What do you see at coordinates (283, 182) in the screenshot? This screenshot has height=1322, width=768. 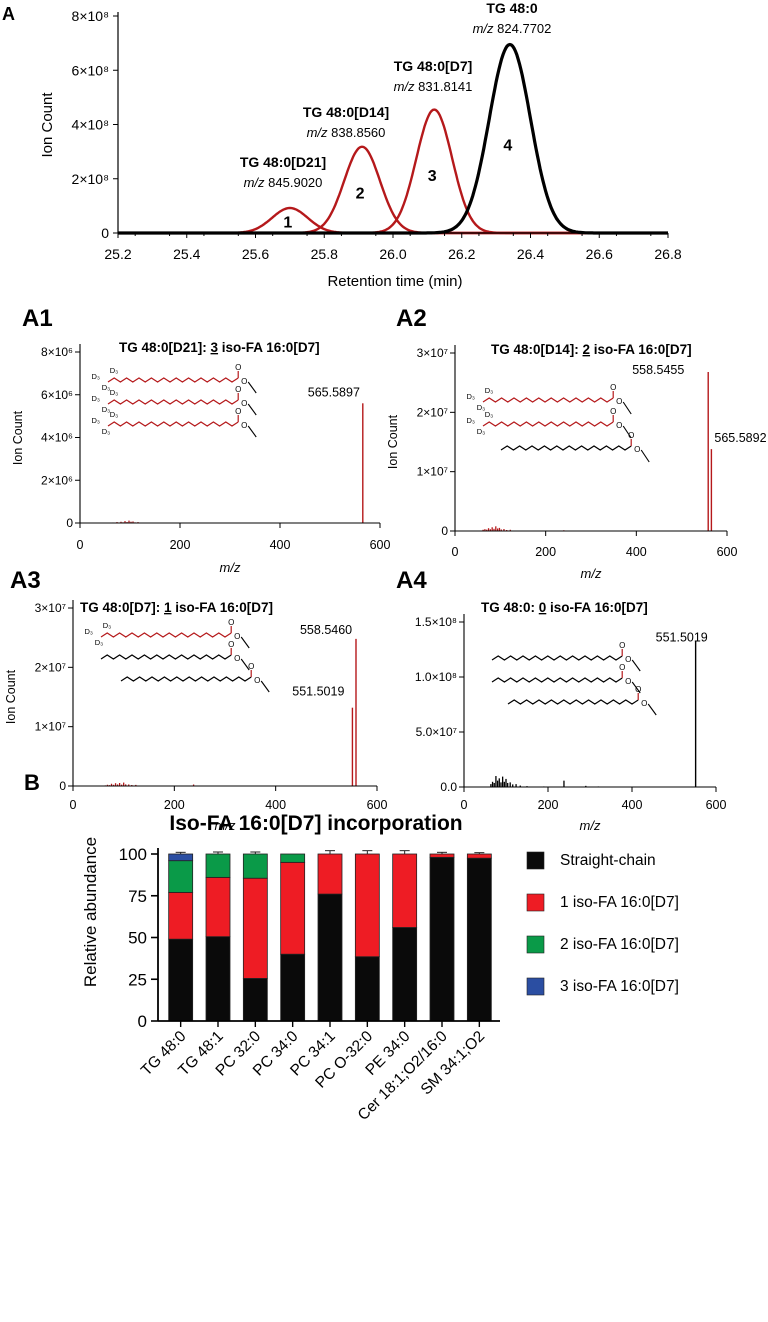 I see `peak-1-mz: m/z 845.9020` at bounding box center [283, 182].